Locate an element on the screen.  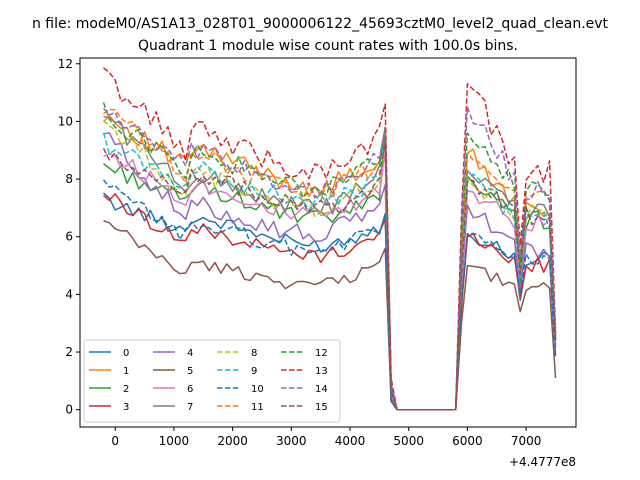
x-axis: 0 1000 2000 3000 4000 5000 6000 7000 is located at coordinates (326, 437).